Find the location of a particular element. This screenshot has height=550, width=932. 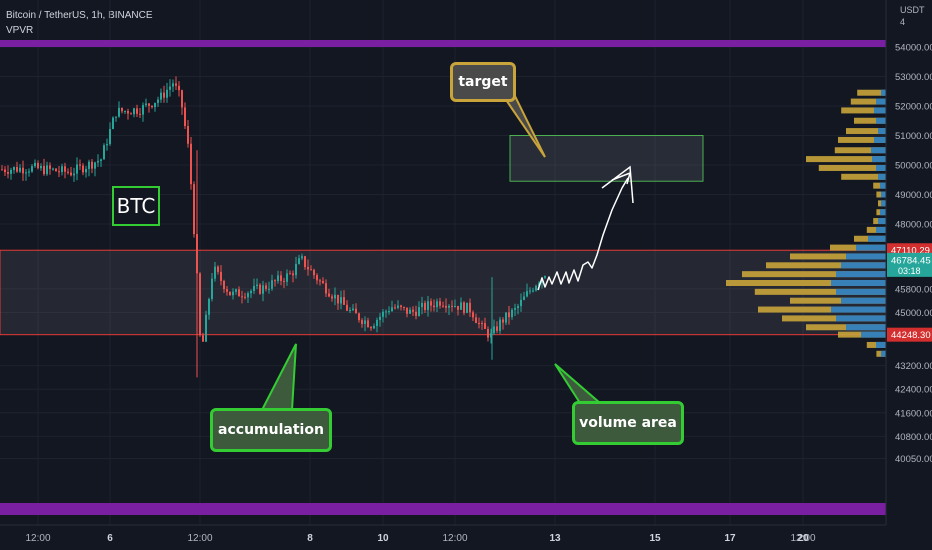

time-tick-label: 17 is located at coordinates (730, 538).